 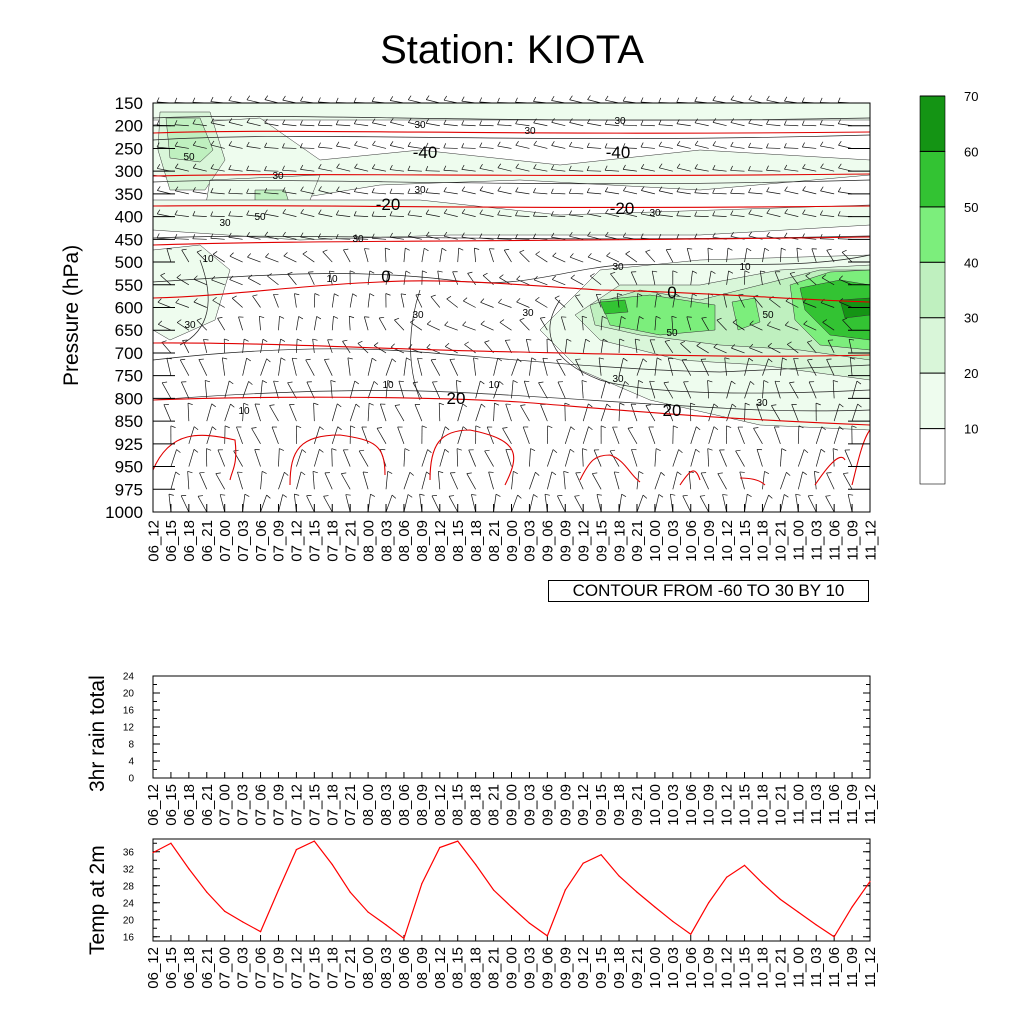 What do you see at coordinates (780, 968) in the screenshot?
I see `temp-x-tick-label: 10_21` at bounding box center [780, 968].